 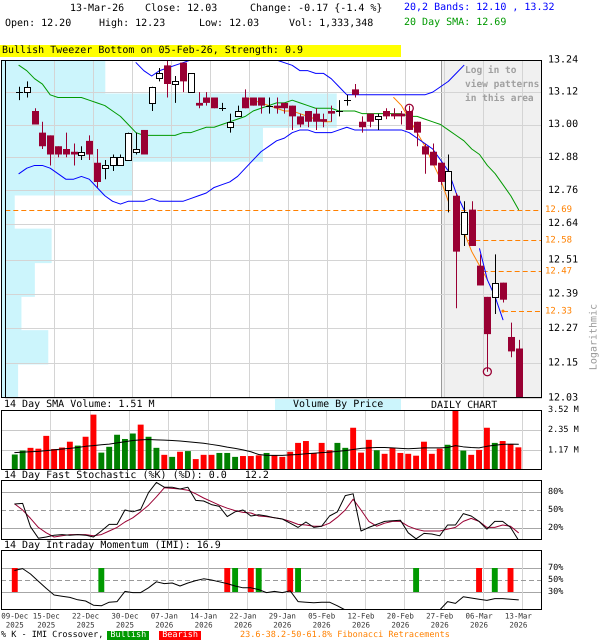 What do you see at coordinates (563, 260) in the screenshot?
I see `y-tick-label: 12.51` at bounding box center [563, 260].